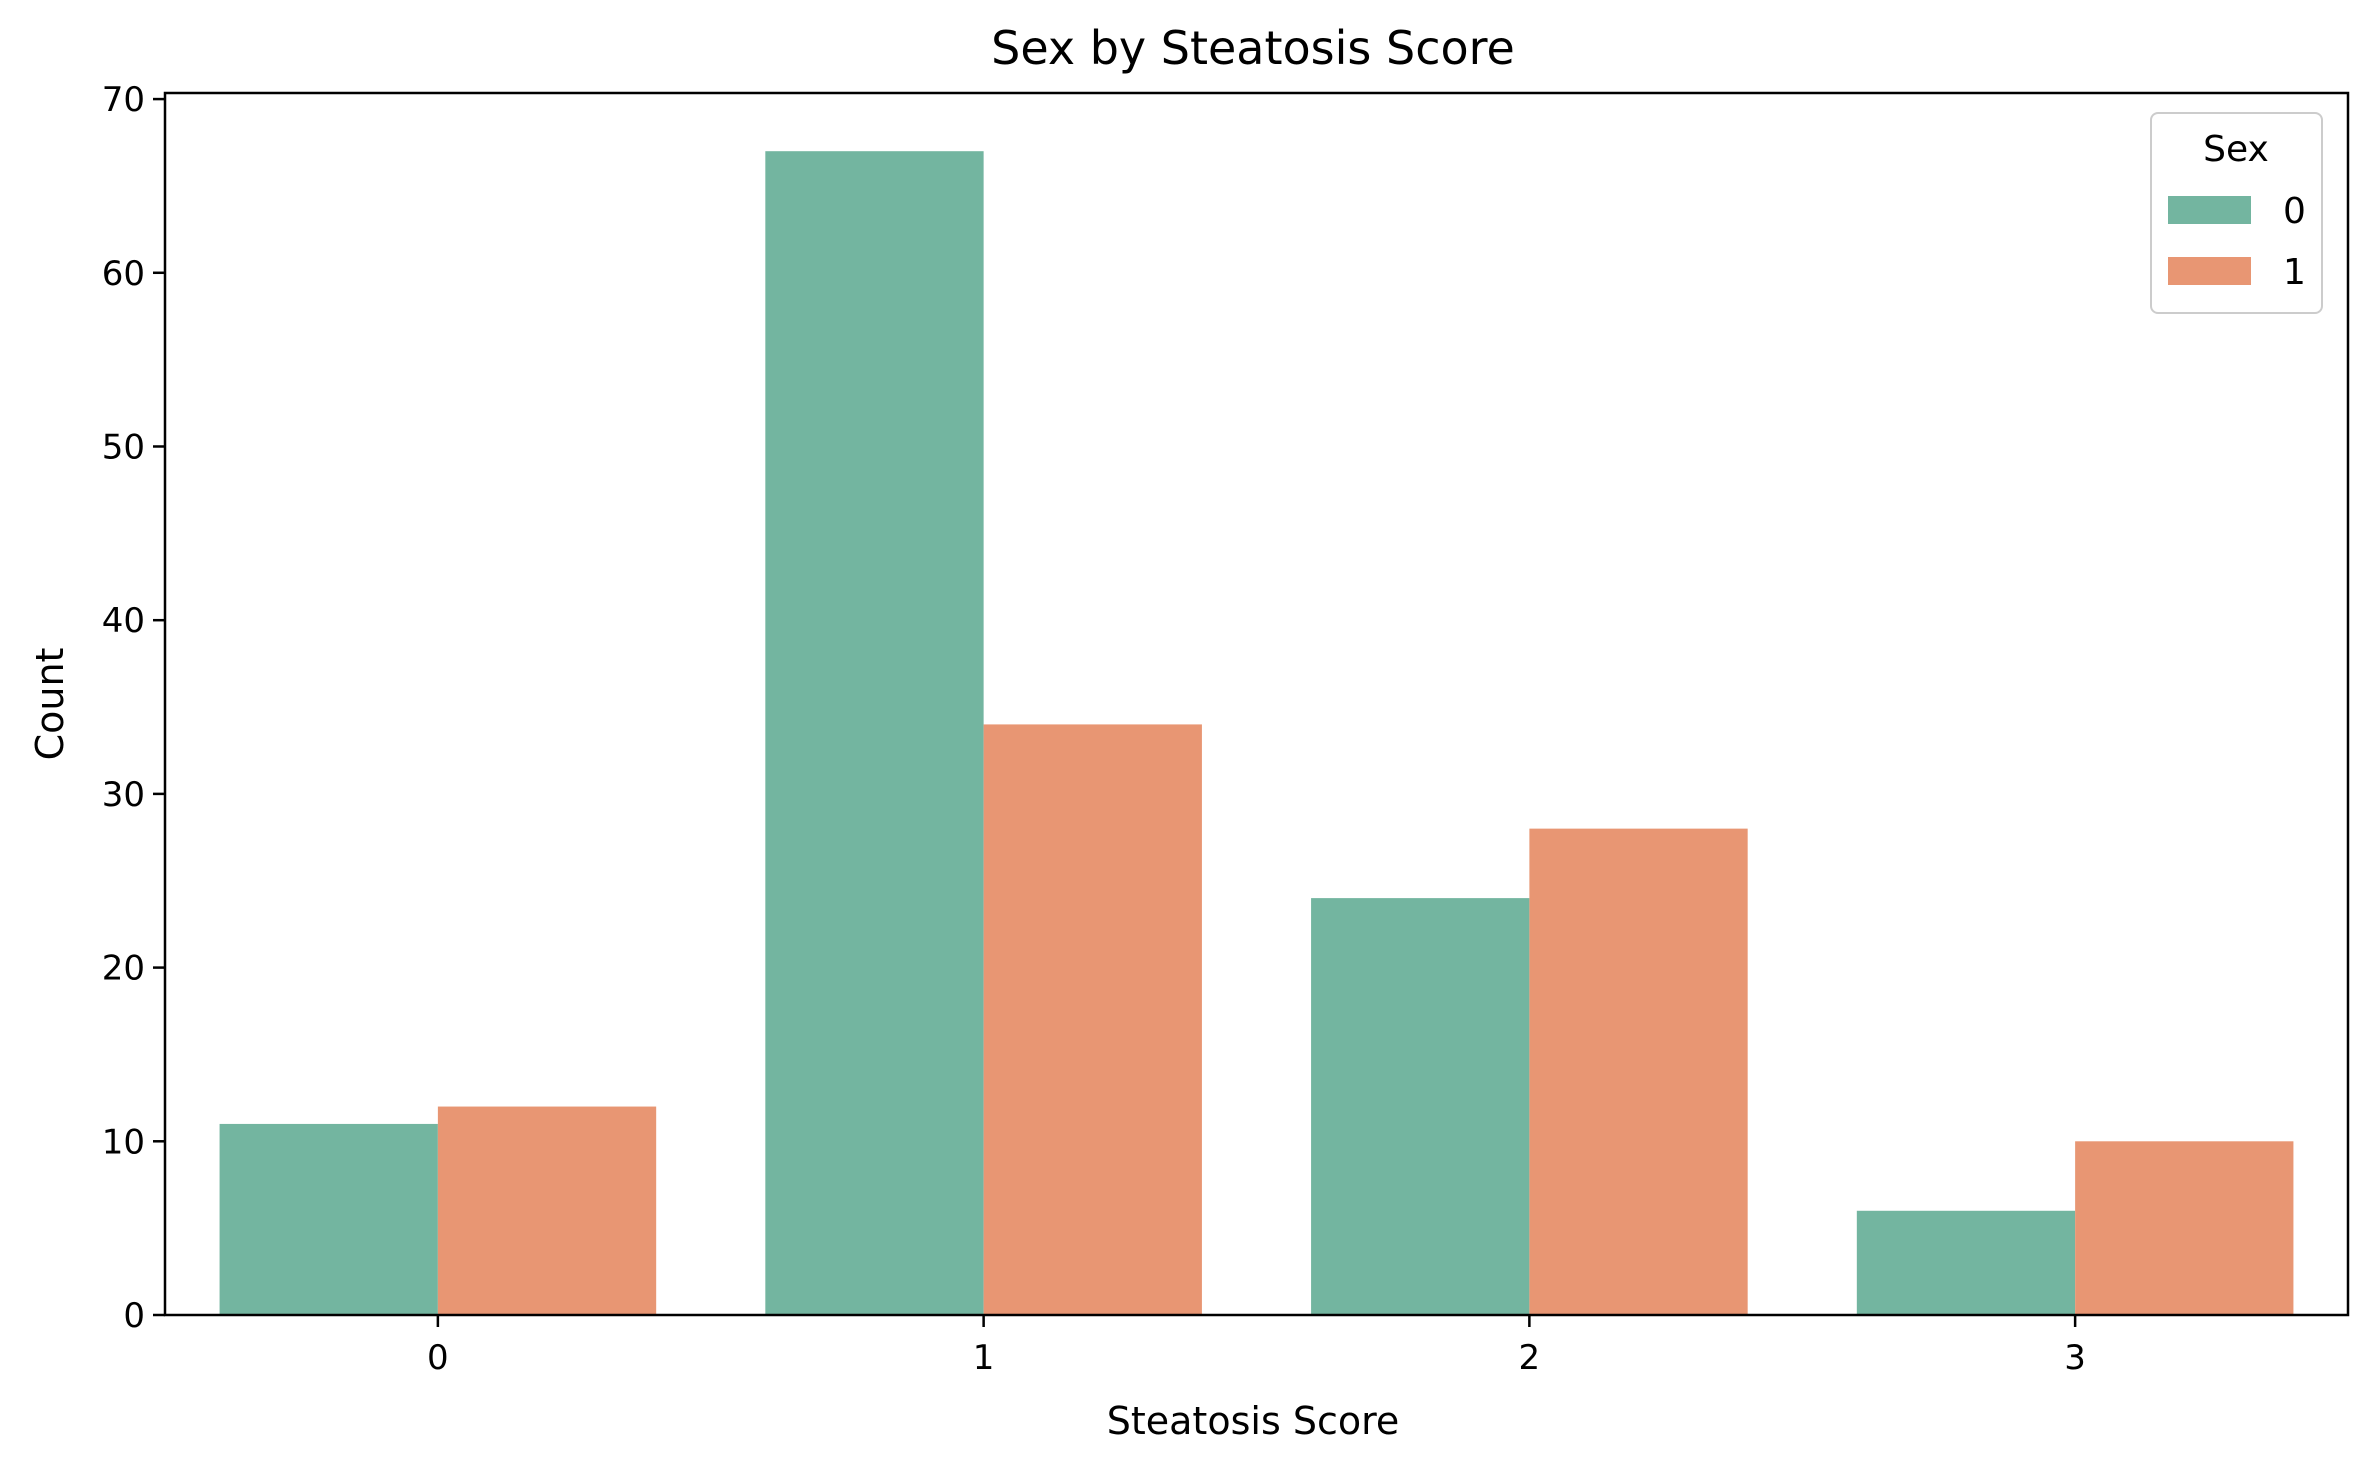 The width and height of the screenshot is (2372, 1479). Describe the element at coordinates (1530, 1358) in the screenshot. I see `x-tick-label: 2` at that location.